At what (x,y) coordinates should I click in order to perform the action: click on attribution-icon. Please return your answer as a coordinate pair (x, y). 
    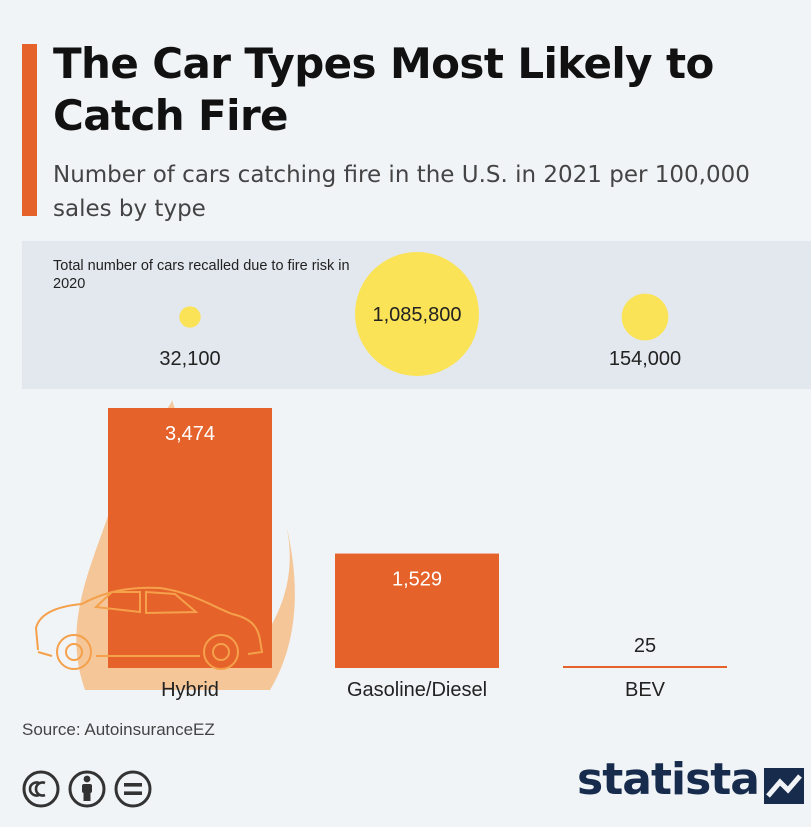
    Looking at the image, I should click on (87, 789).